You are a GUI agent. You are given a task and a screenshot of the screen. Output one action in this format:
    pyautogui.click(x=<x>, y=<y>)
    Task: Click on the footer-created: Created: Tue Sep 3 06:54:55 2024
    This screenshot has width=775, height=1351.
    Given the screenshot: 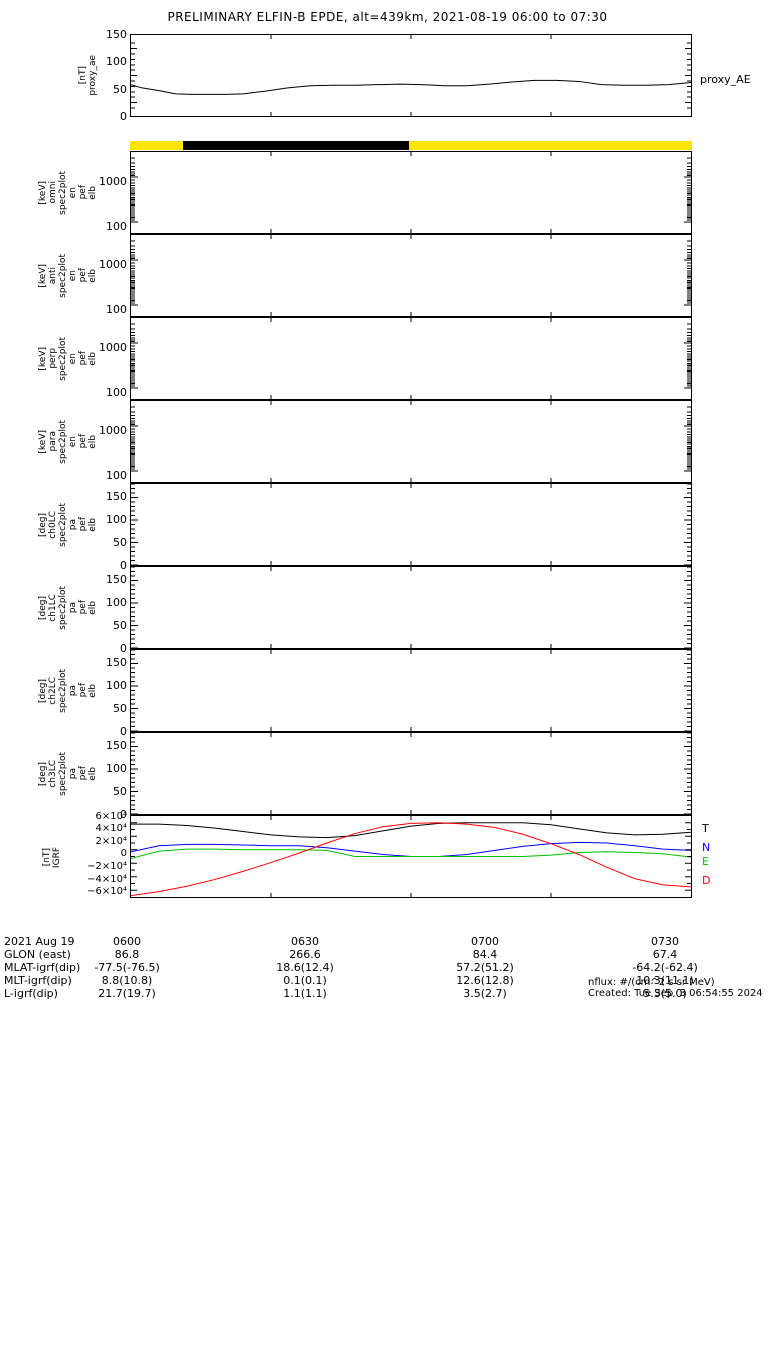 What is the action you would take?
    pyautogui.click(x=675, y=993)
    